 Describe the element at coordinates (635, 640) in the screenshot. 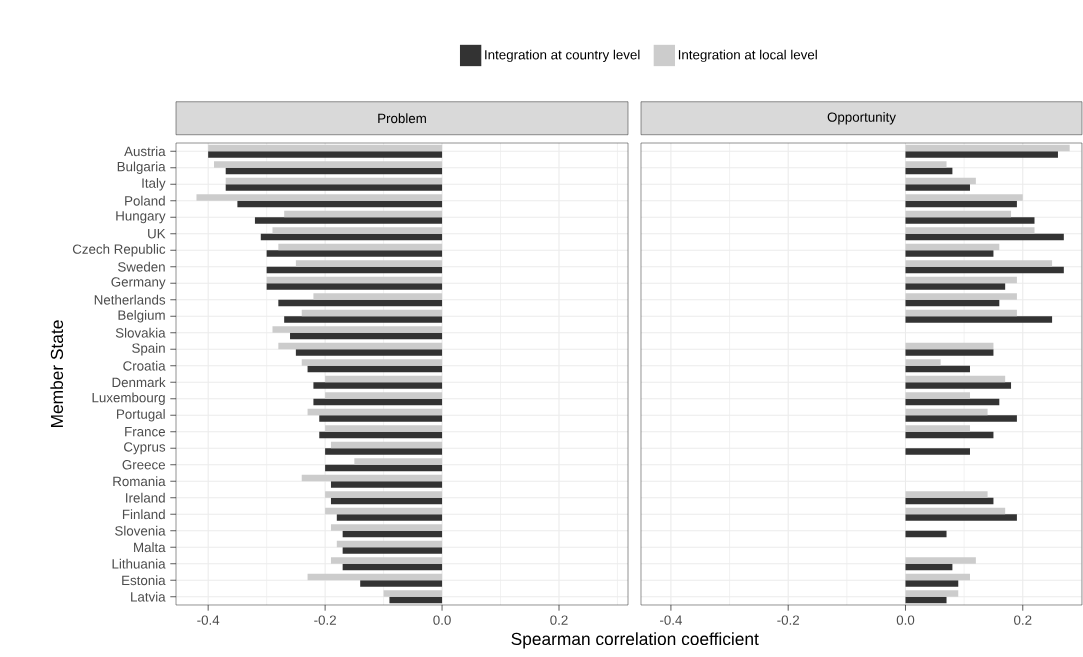

I see `x-axis-title: Spearman correlation coefficient` at that location.